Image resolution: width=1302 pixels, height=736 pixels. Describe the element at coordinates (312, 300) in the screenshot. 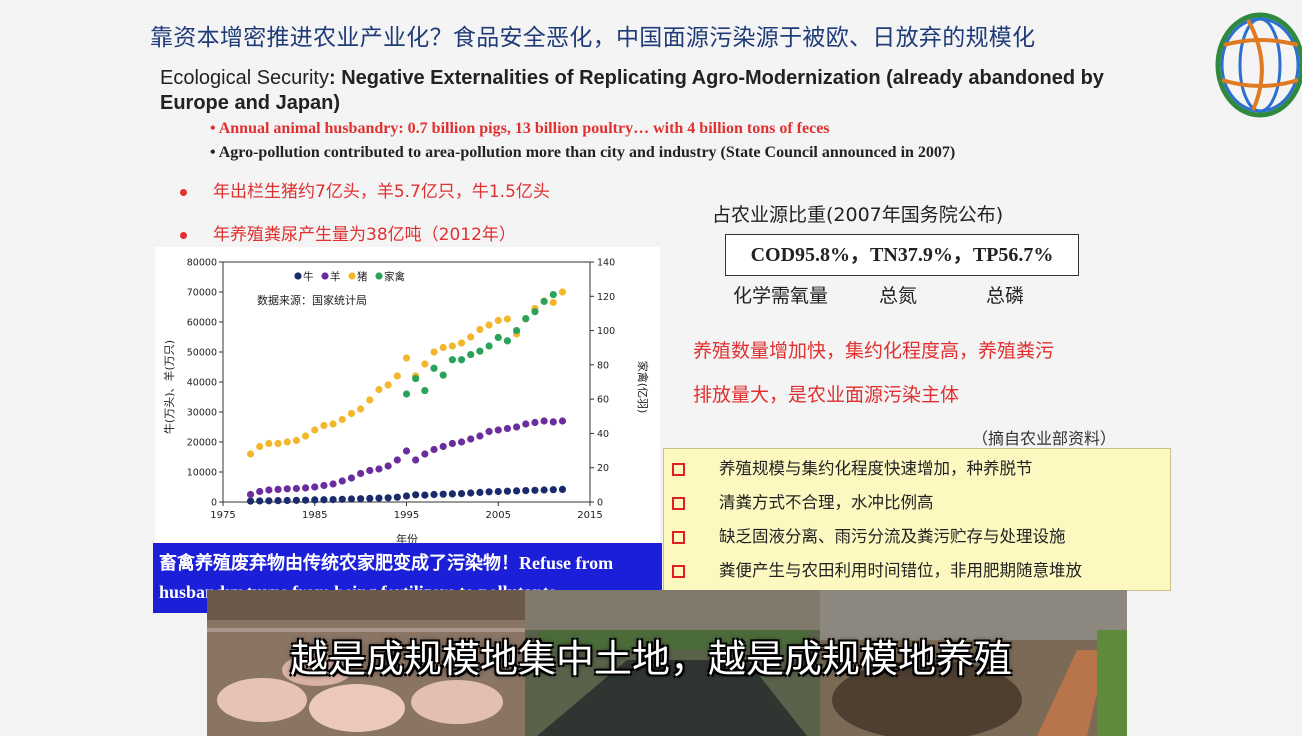

I see `chart-source-label: 数据来源：国家统计局` at that location.